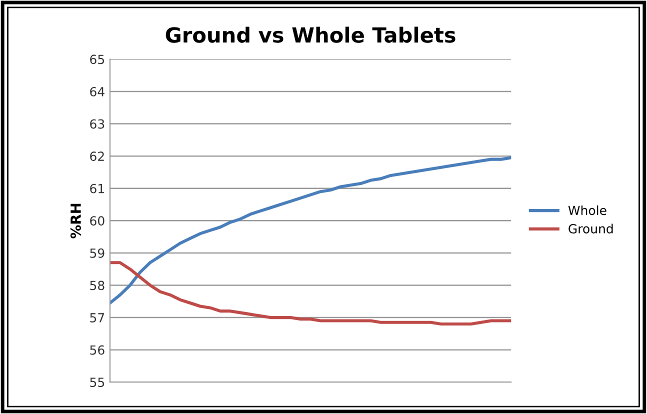 The height and width of the screenshot is (414, 647). I want to click on y-tick-label: 65, so click(97, 59).